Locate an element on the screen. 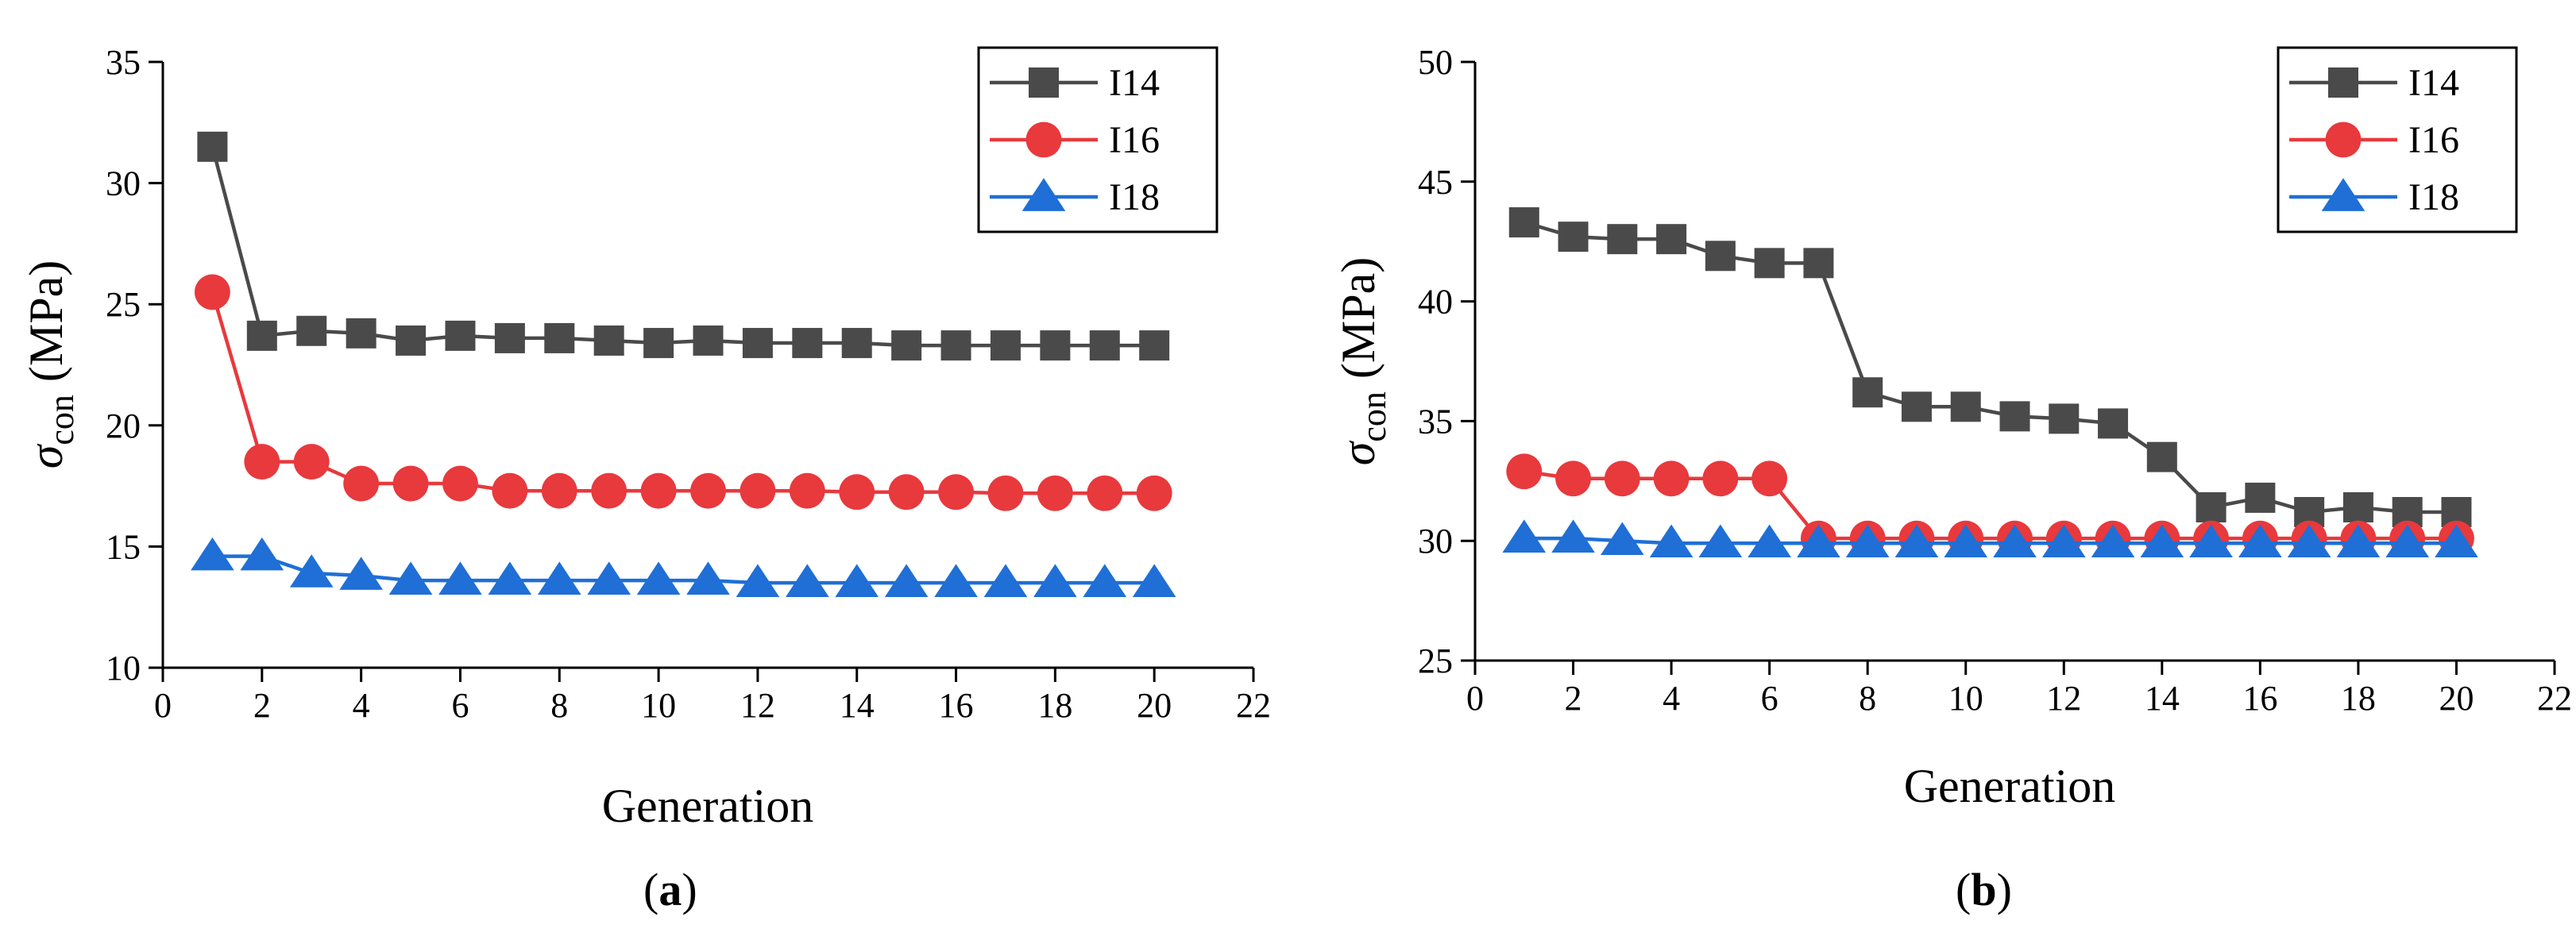  y-tick-label: 10 is located at coordinates (123, 668).